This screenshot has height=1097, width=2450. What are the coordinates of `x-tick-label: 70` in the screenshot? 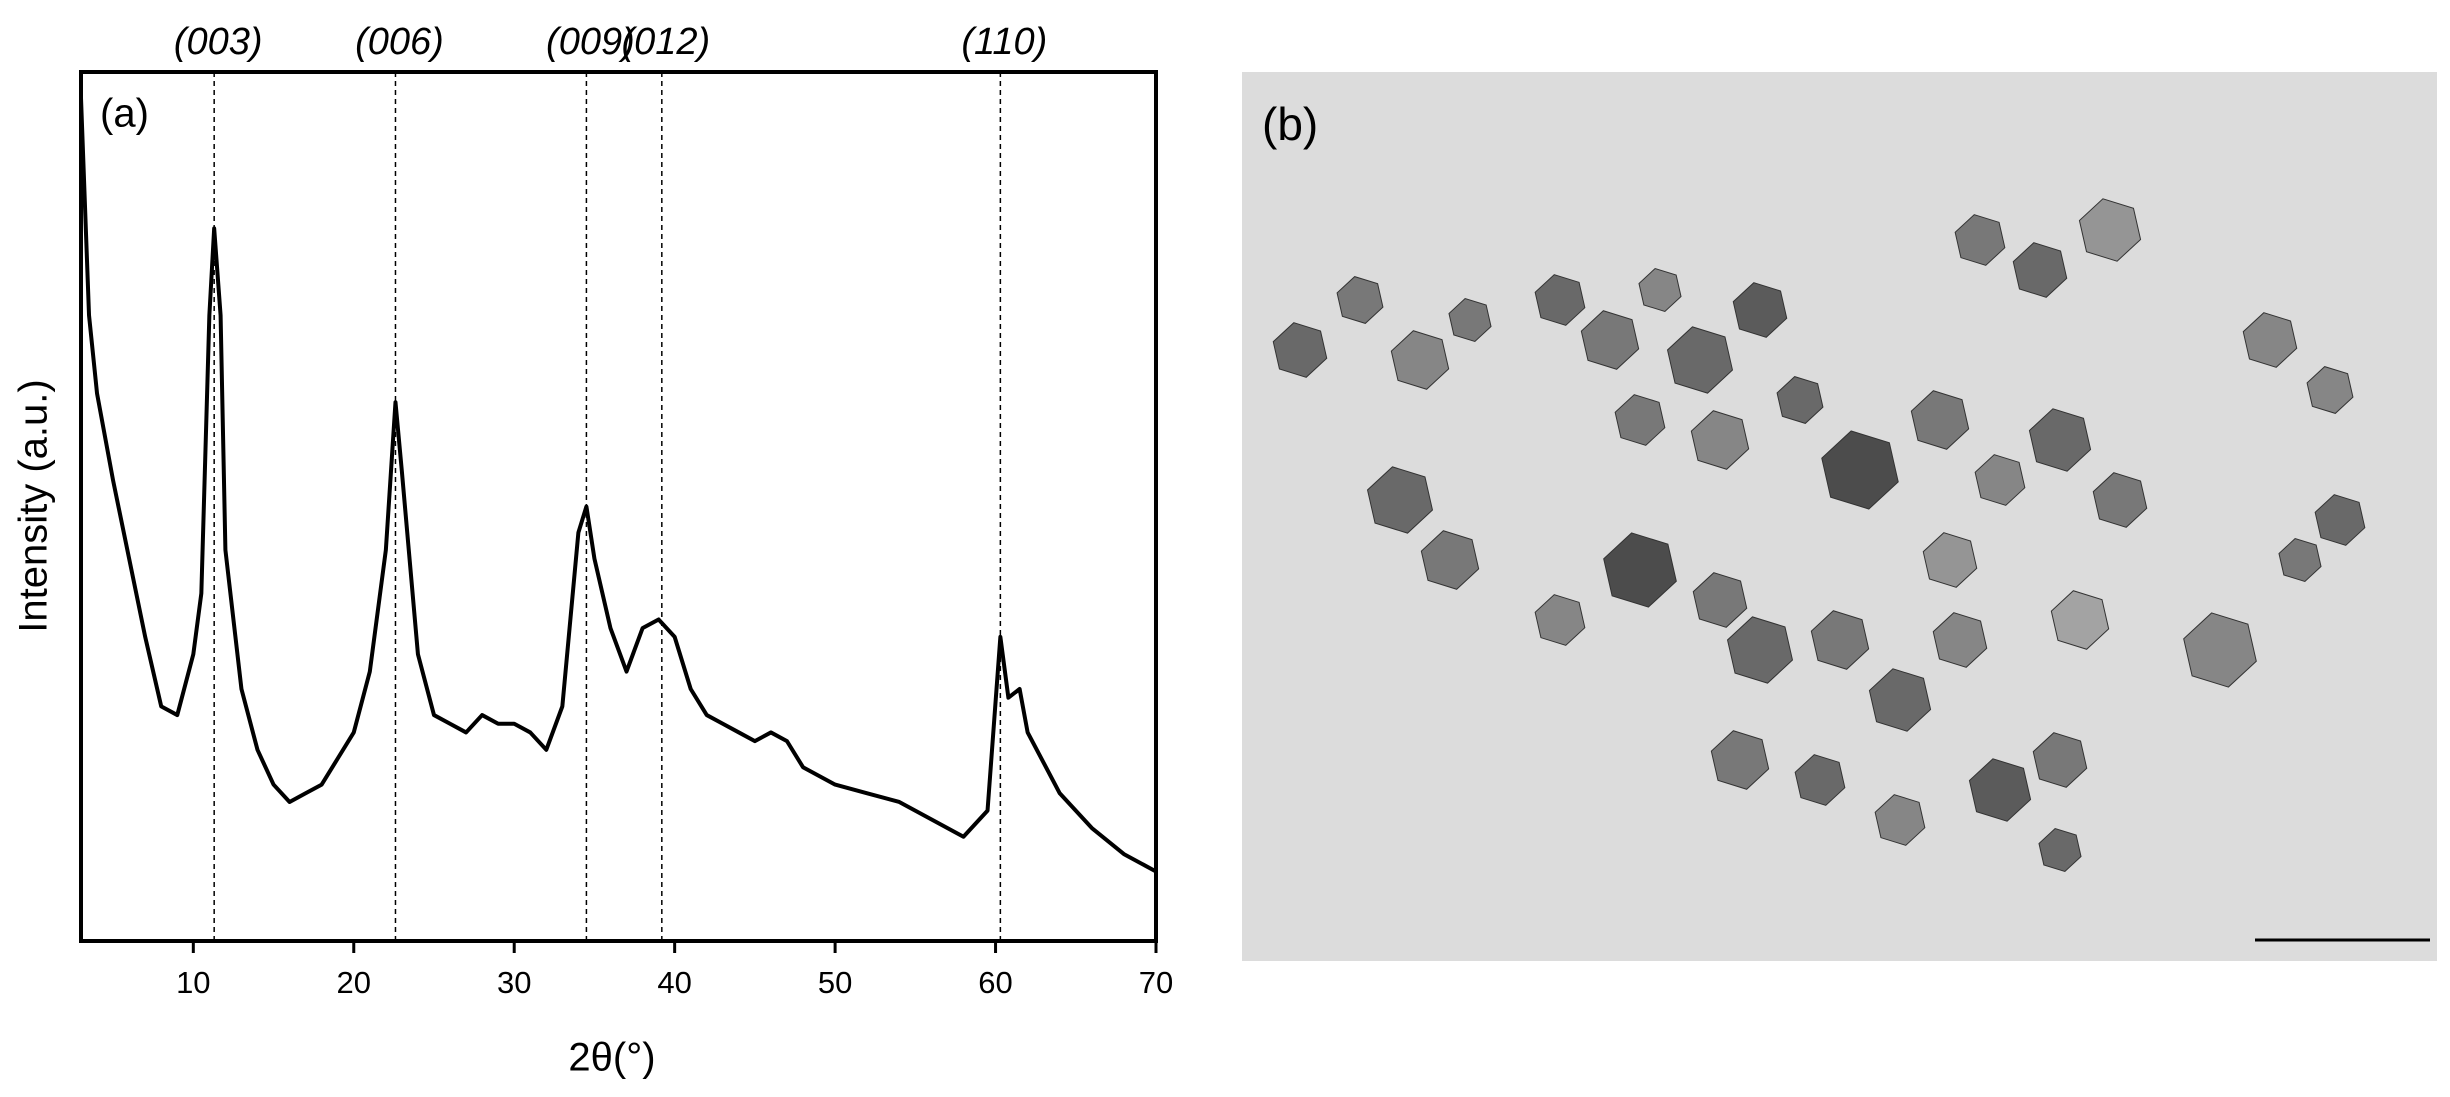 It's located at (1156, 982).